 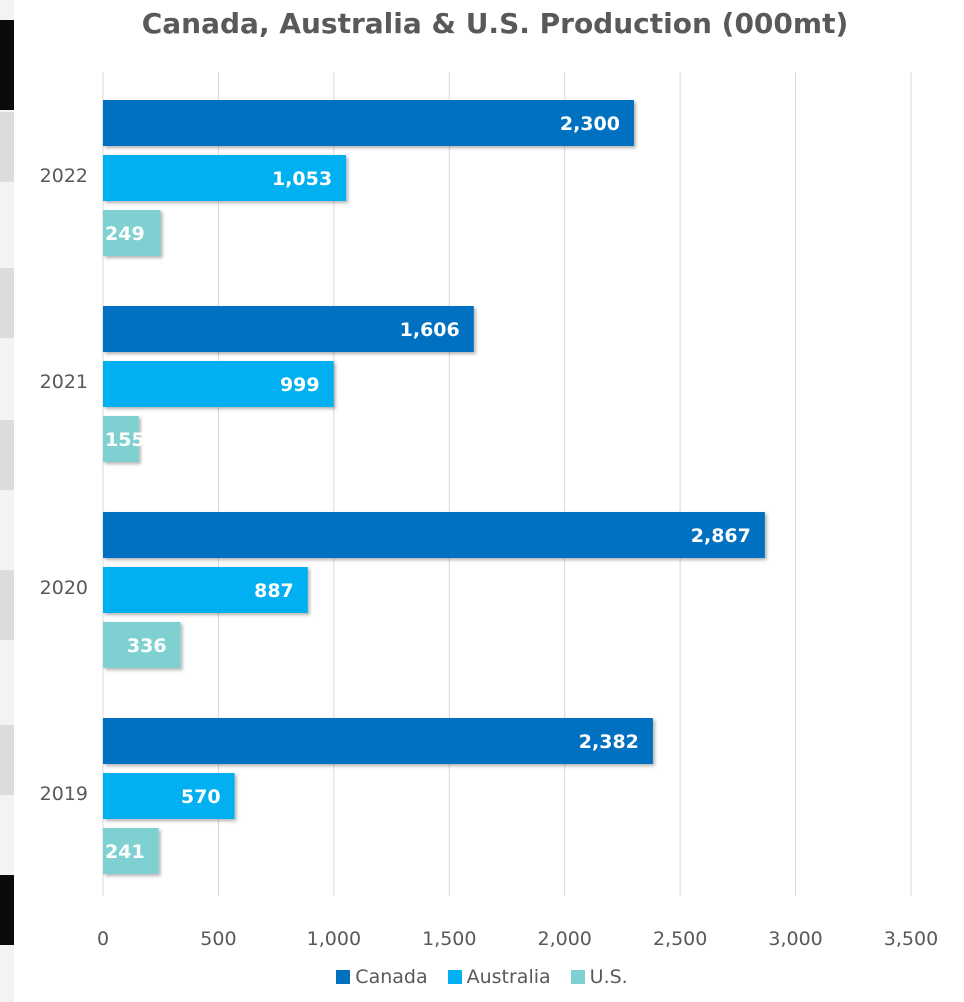 What do you see at coordinates (508, 977) in the screenshot?
I see `legend-label: Australia` at bounding box center [508, 977].